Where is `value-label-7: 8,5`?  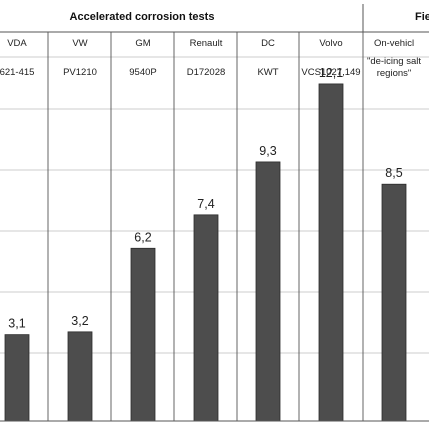
value-label-7: 8,5 is located at coordinates (393, 173).